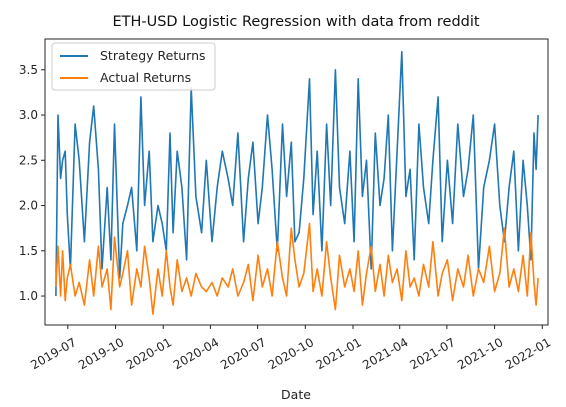  What do you see at coordinates (32, 183) in the screenshot?
I see `y-axis: 1.0 1.5 2.0 2.5 3.0 3.5` at bounding box center [32, 183].